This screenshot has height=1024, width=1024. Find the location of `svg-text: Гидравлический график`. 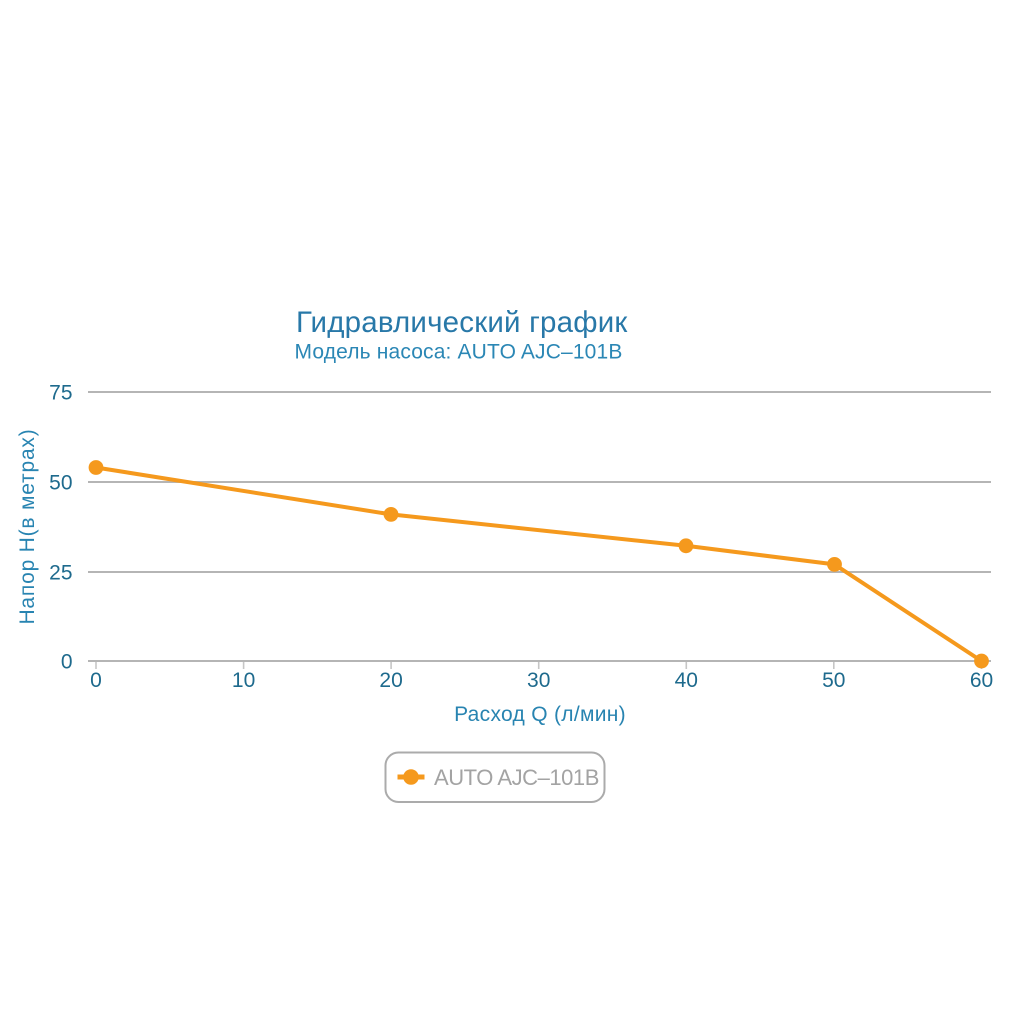

svg-text: Гидравлический график is located at coordinates (462, 322).